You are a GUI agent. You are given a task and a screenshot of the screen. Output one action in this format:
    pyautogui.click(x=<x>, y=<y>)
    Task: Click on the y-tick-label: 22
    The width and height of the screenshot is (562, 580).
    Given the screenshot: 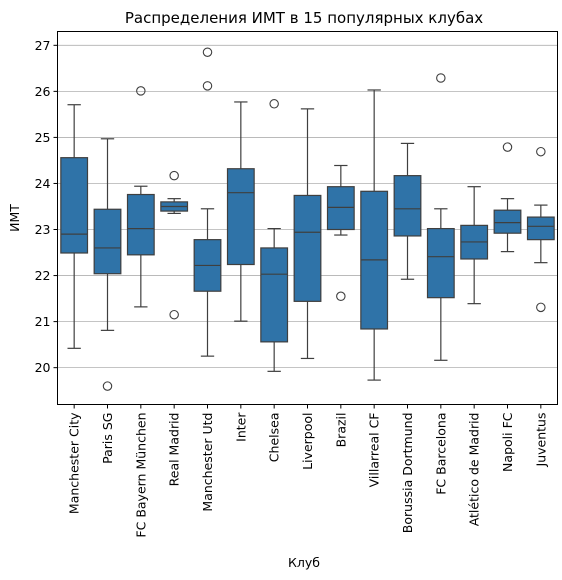 What is the action you would take?
    pyautogui.click(x=43, y=275)
    